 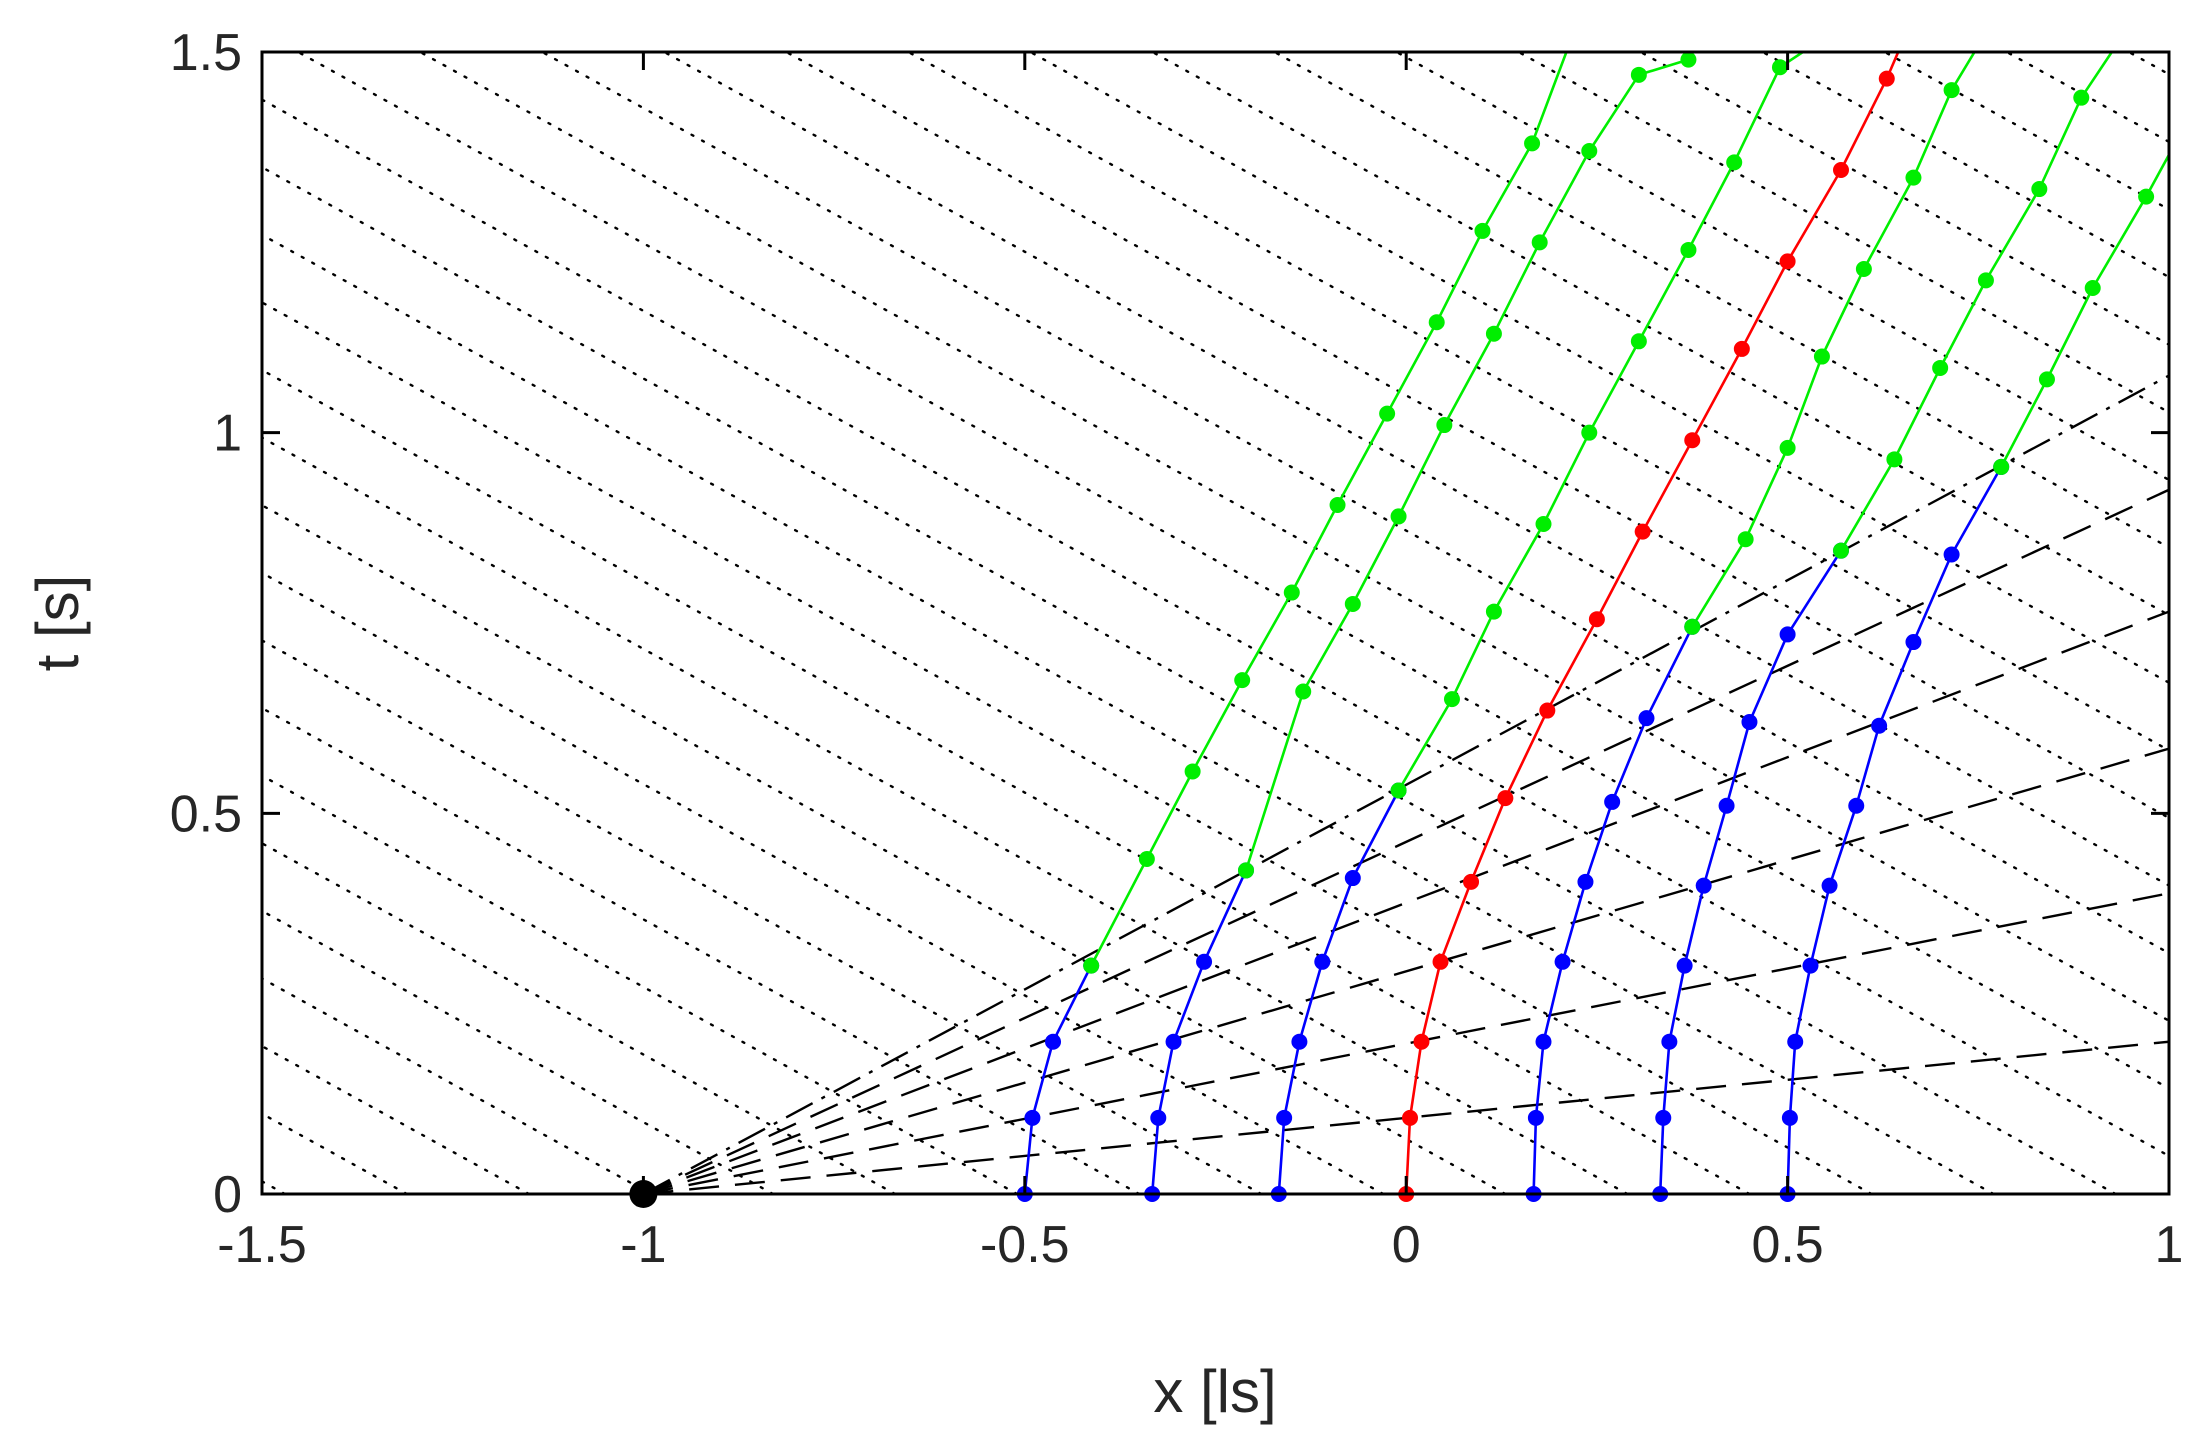 What do you see at coordinates (1025, 1245) in the screenshot?
I see `x-tick-label: -0.5` at bounding box center [1025, 1245].